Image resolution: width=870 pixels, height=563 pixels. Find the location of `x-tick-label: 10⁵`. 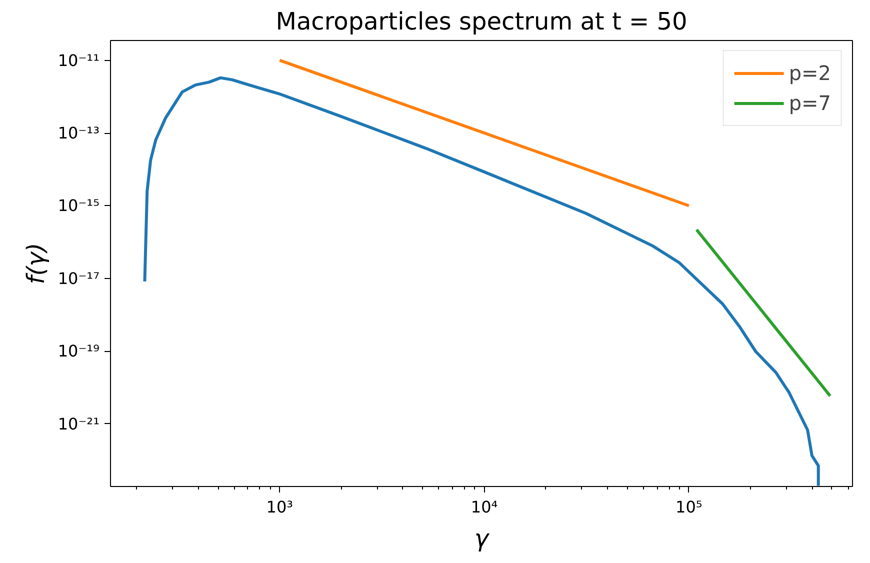

x-tick-label: 10⁵ is located at coordinates (689, 507).